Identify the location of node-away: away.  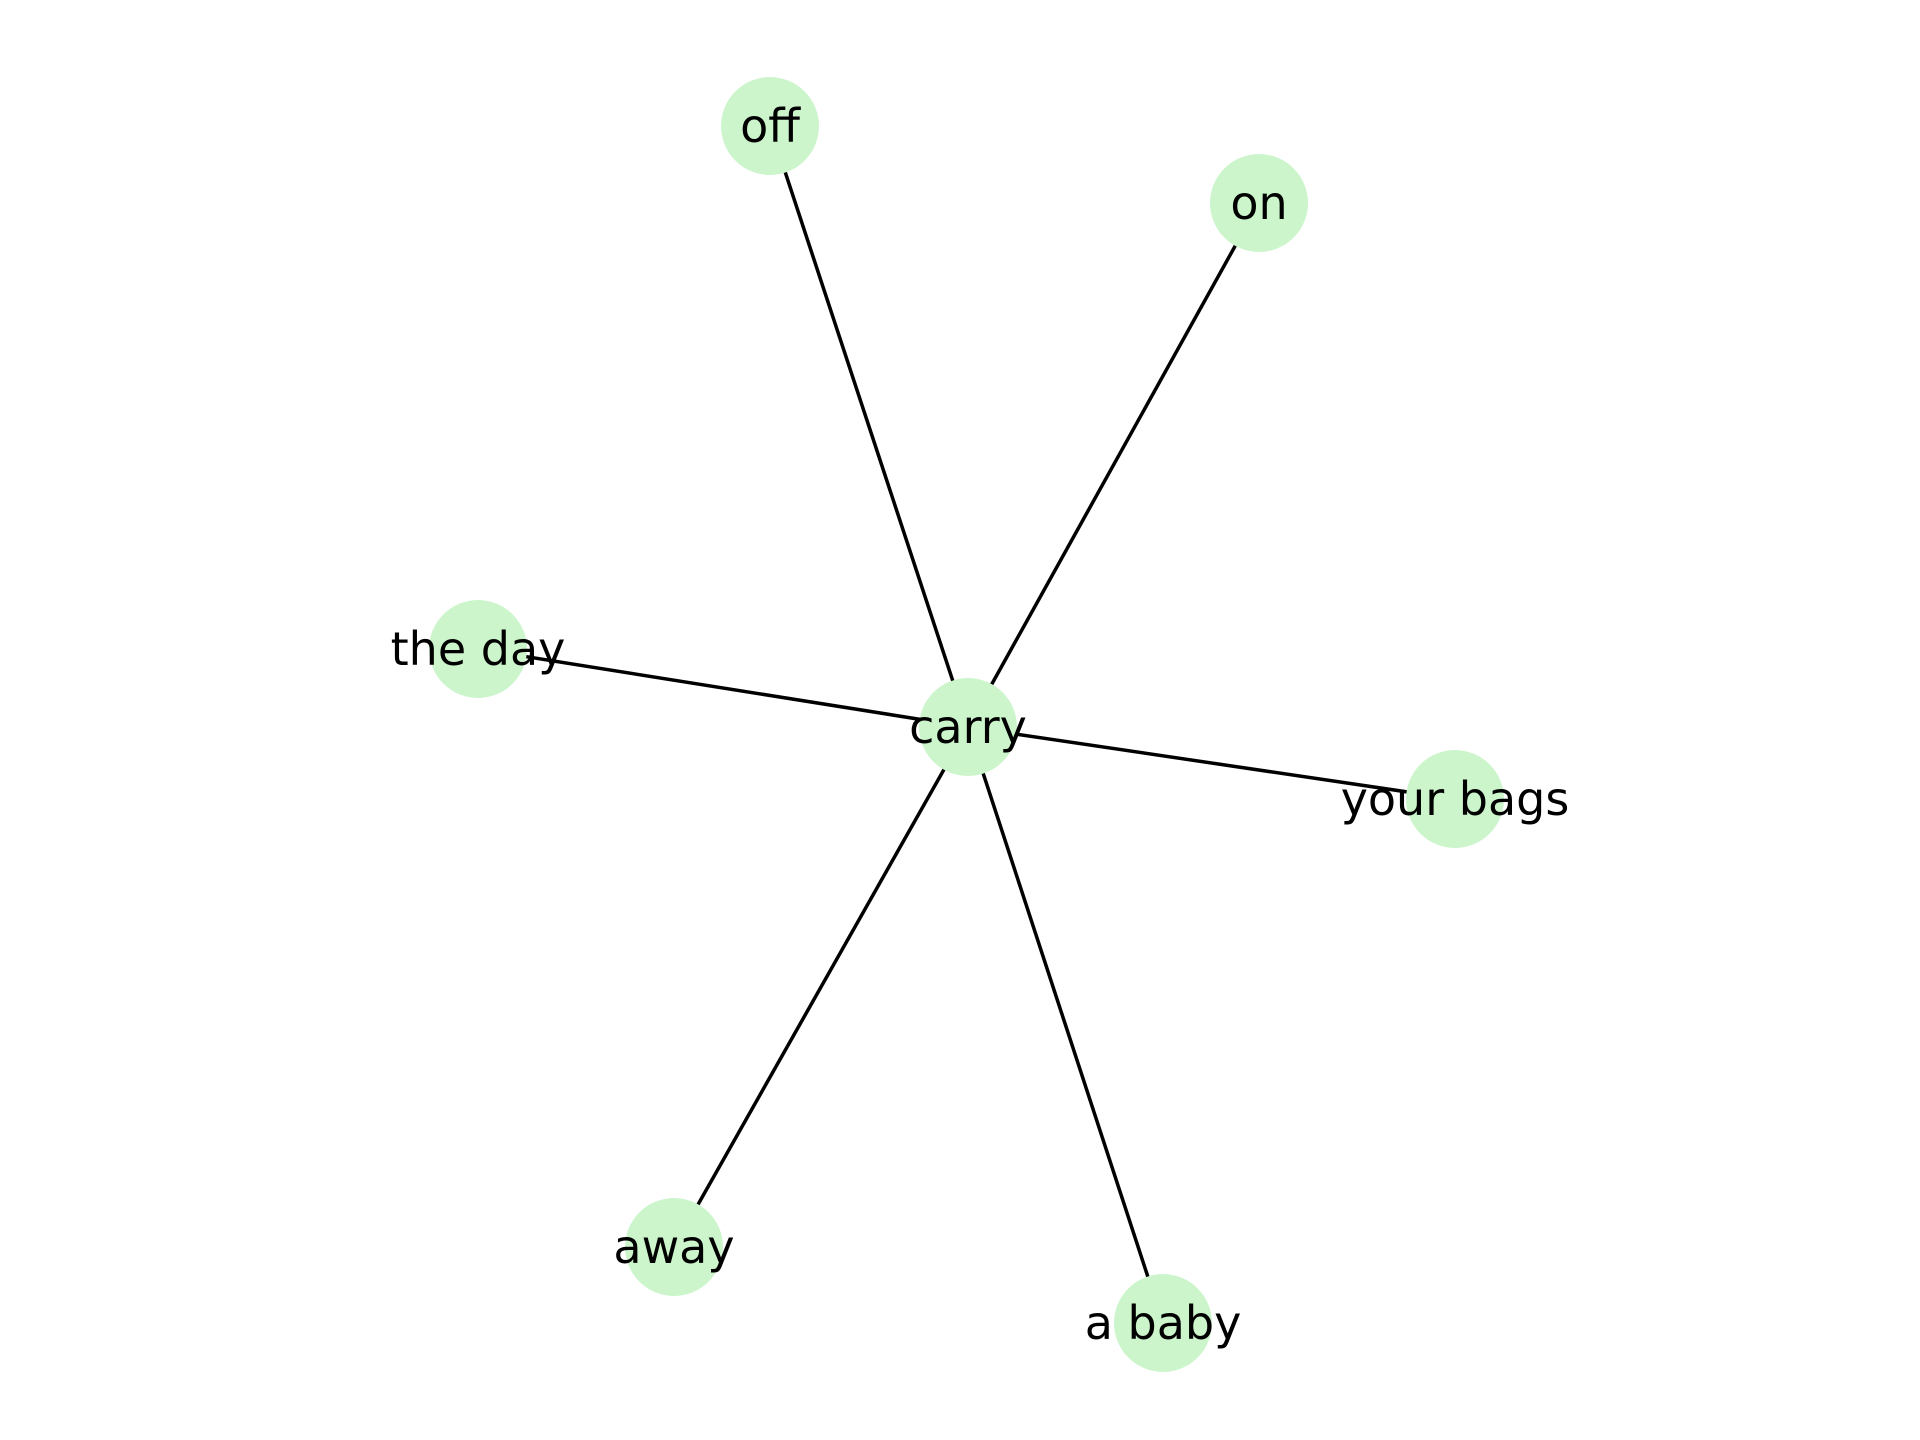
(673, 1247).